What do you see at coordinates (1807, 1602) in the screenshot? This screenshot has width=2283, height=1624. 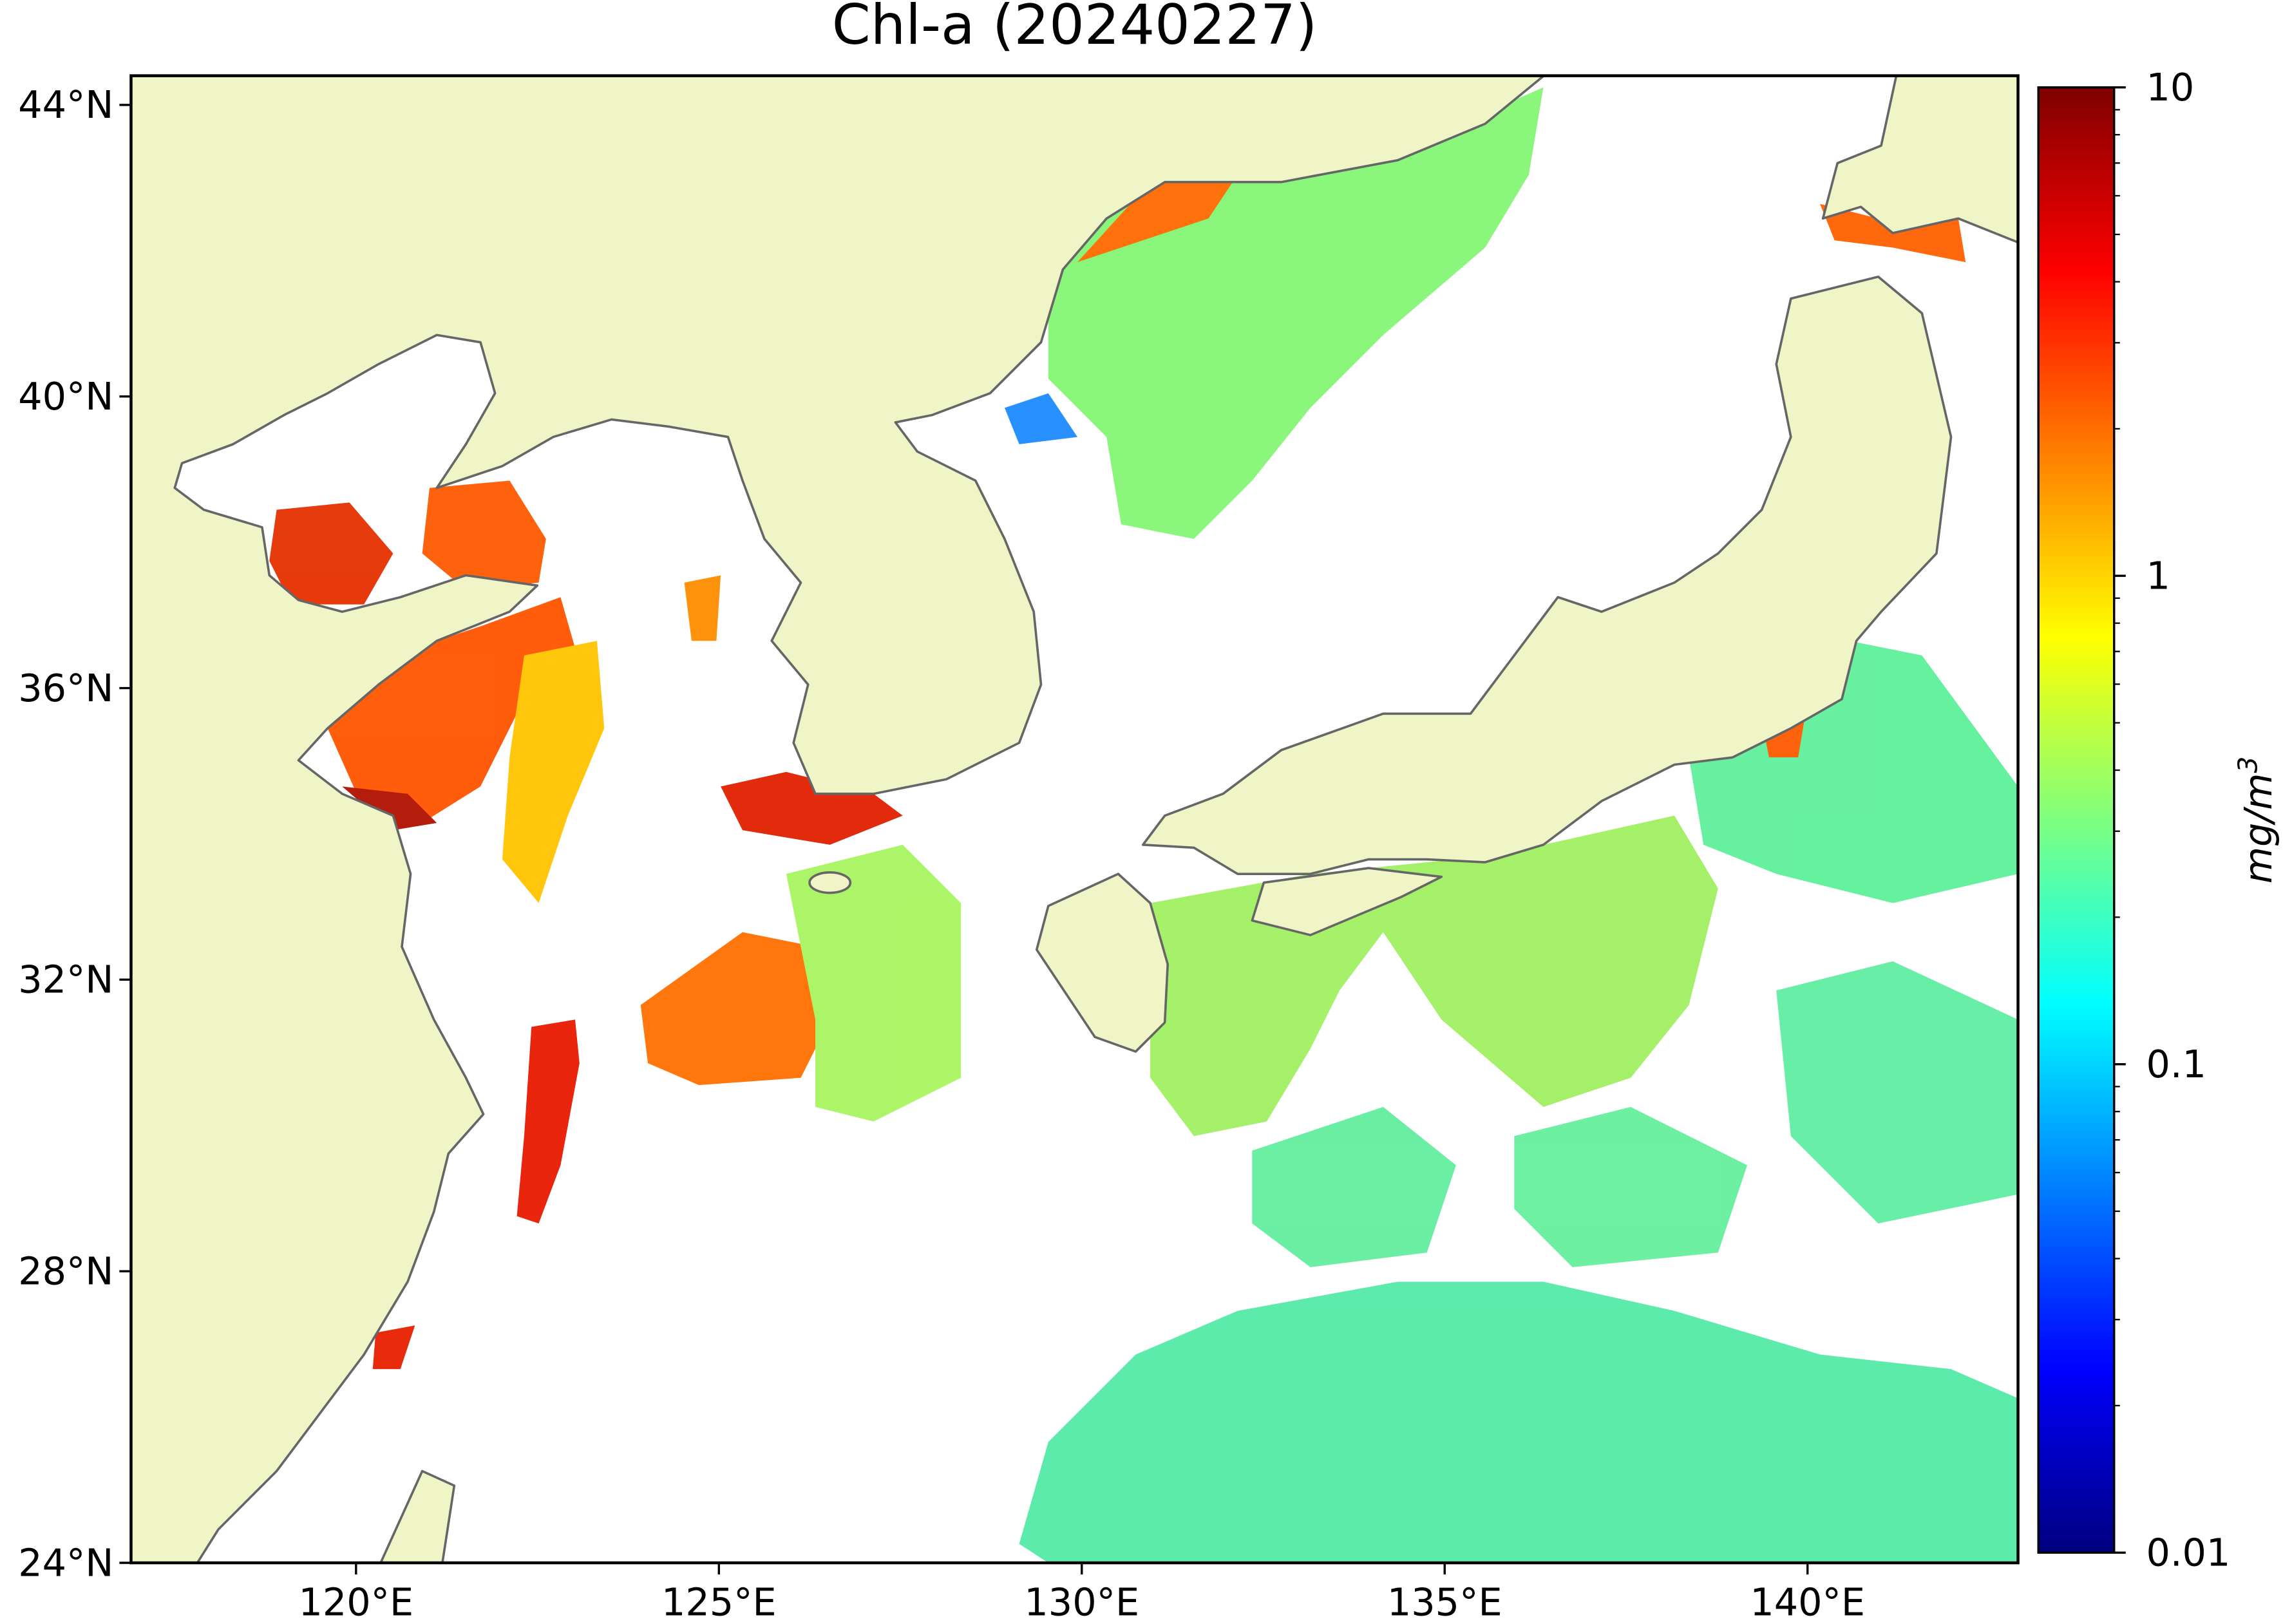 I see `x-tick-label: 140°E` at bounding box center [1807, 1602].